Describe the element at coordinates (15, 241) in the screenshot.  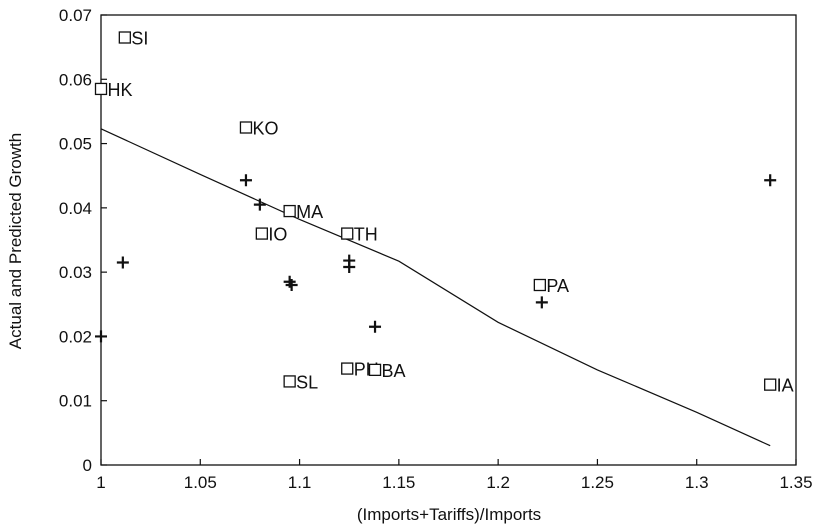
I see `y-axis-title: Actual and Predicted Growth` at that location.